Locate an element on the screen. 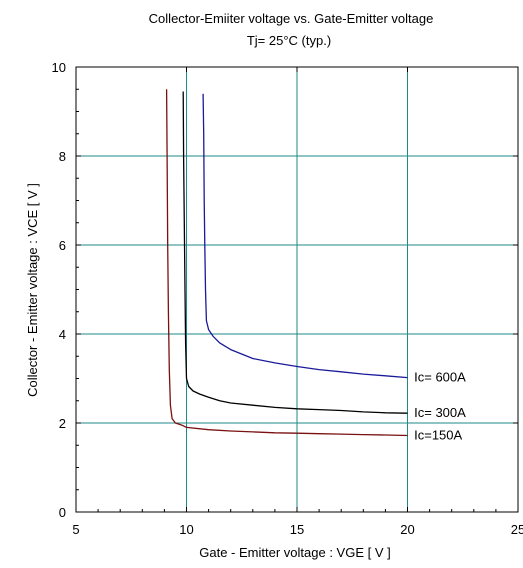 The height and width of the screenshot is (568, 523). x-tick-label: 15 is located at coordinates (297, 529).